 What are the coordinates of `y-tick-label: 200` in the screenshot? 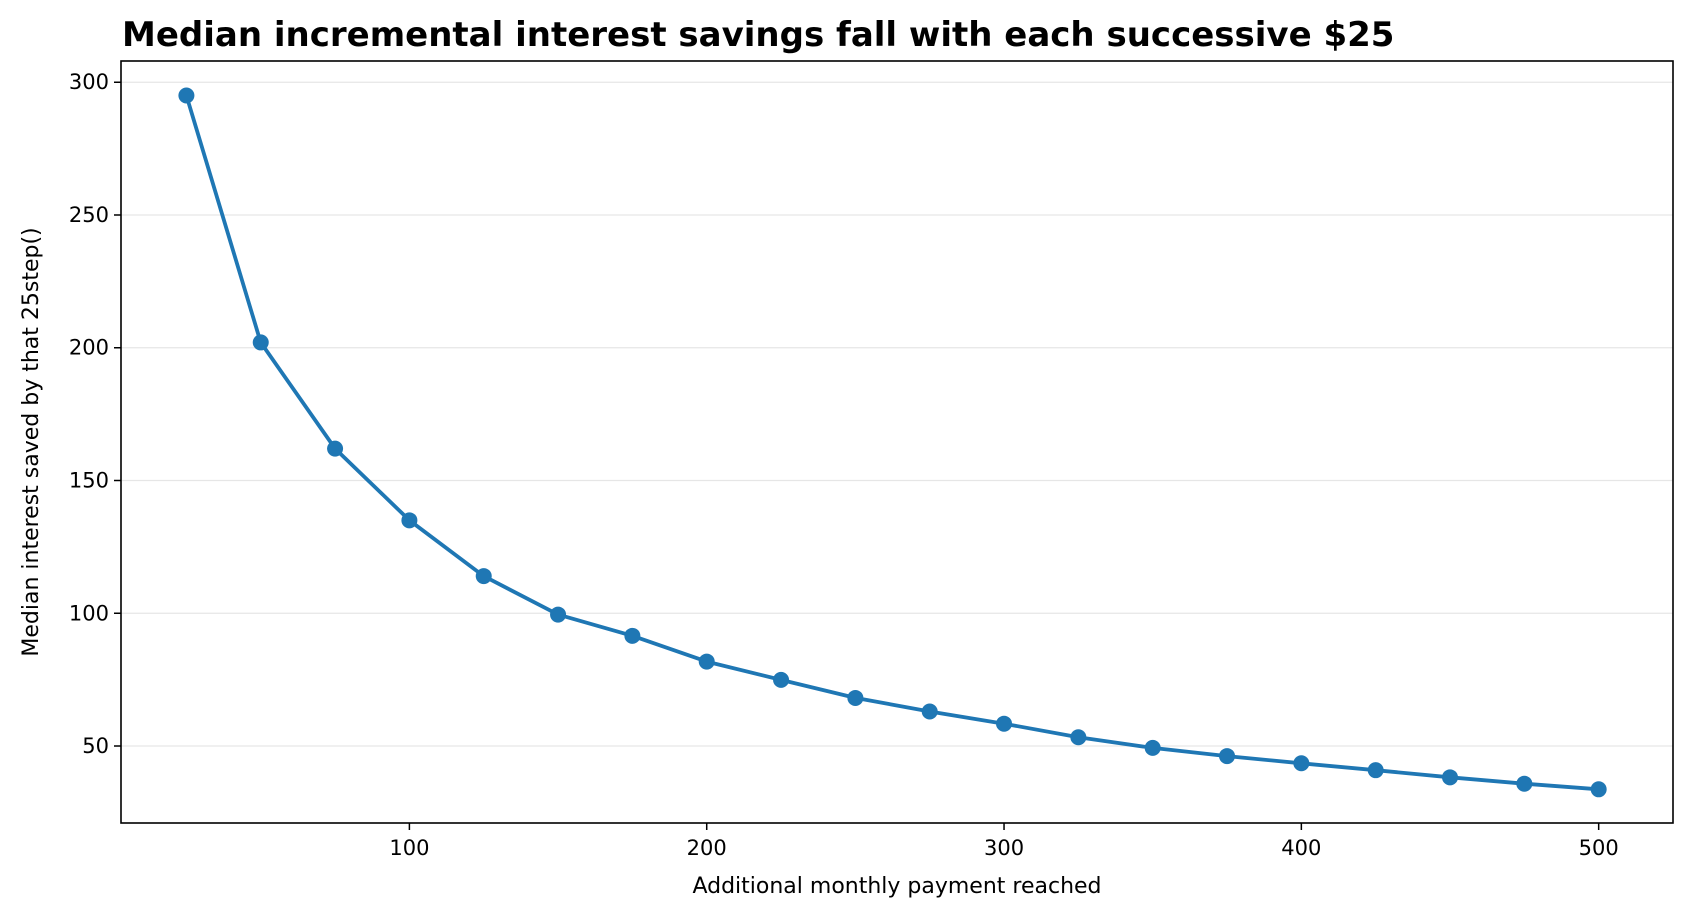 It's located at (89, 348).